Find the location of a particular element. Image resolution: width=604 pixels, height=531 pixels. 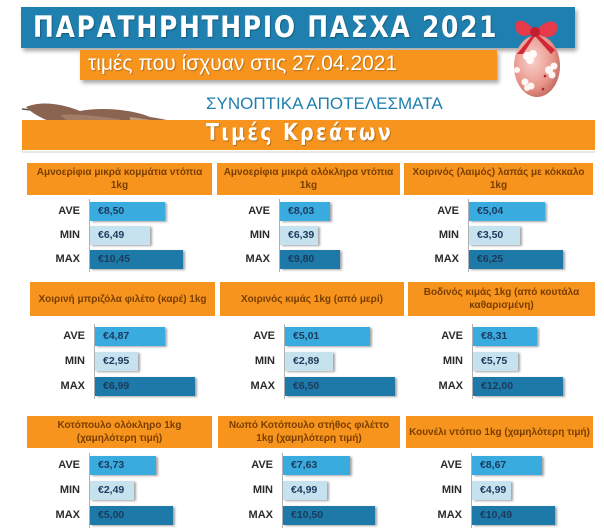

bar-min: €2,89 is located at coordinates (309, 361).